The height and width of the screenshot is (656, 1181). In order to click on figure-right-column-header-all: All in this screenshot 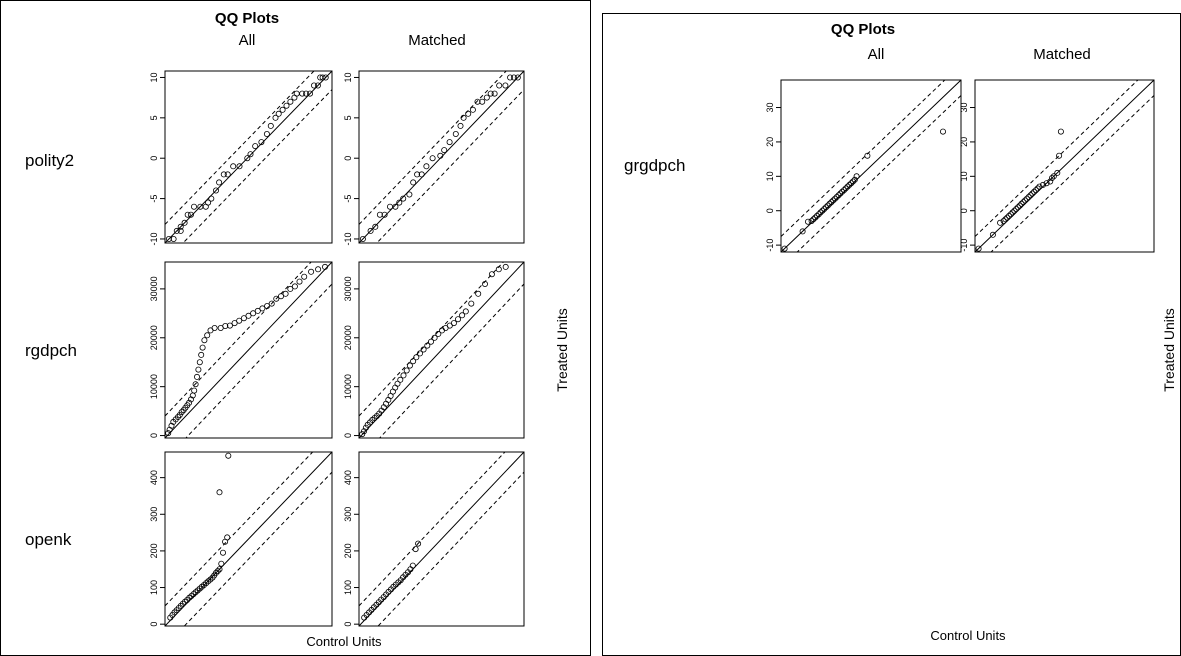, I will do `click(876, 54)`.